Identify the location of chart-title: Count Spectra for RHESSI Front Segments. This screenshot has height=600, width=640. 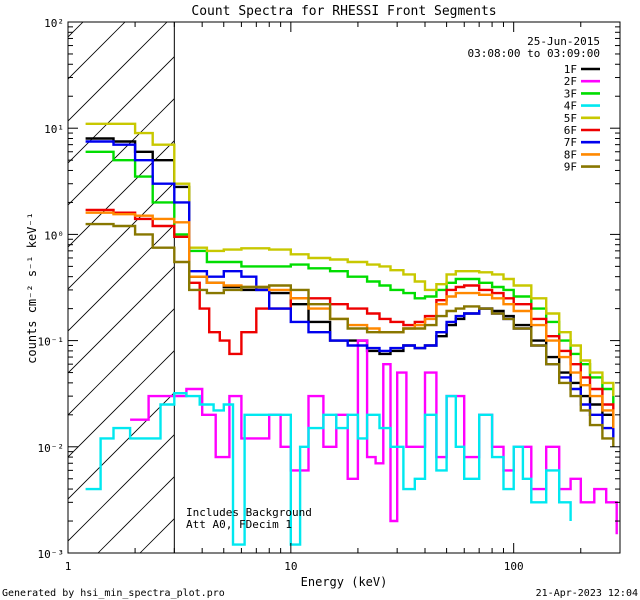
(343, 11).